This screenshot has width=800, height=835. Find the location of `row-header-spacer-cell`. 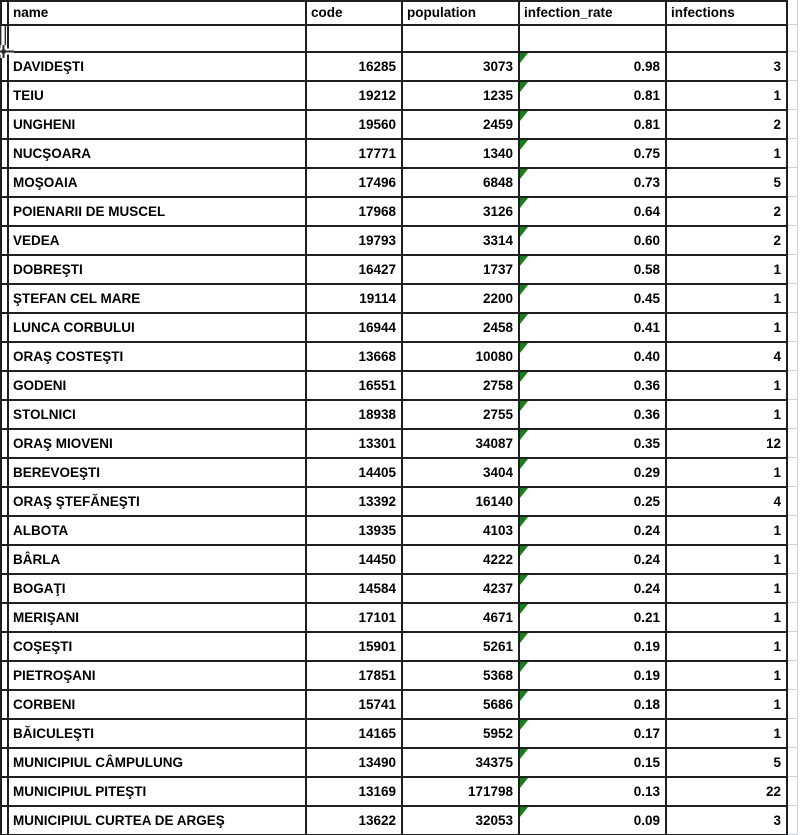

row-header-spacer-cell is located at coordinates (5, 14).